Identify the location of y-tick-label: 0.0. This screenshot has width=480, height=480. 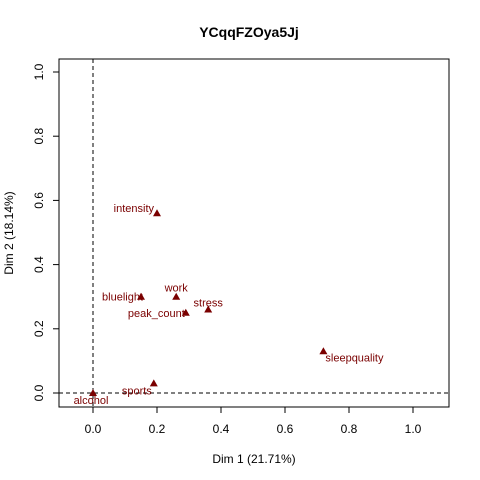
(39, 392).